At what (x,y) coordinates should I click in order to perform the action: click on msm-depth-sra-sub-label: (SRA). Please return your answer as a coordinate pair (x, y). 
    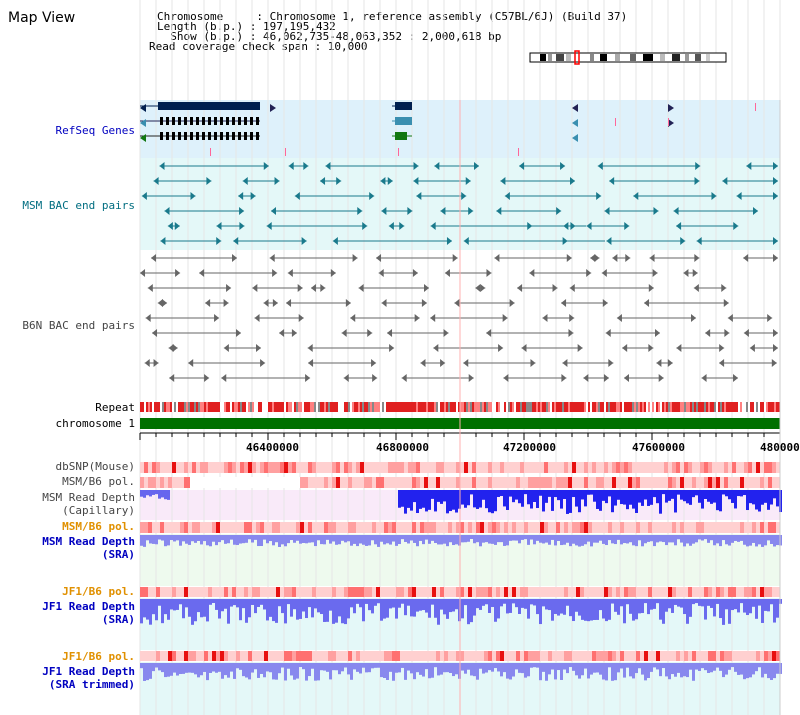
    Looking at the image, I should click on (118, 554).